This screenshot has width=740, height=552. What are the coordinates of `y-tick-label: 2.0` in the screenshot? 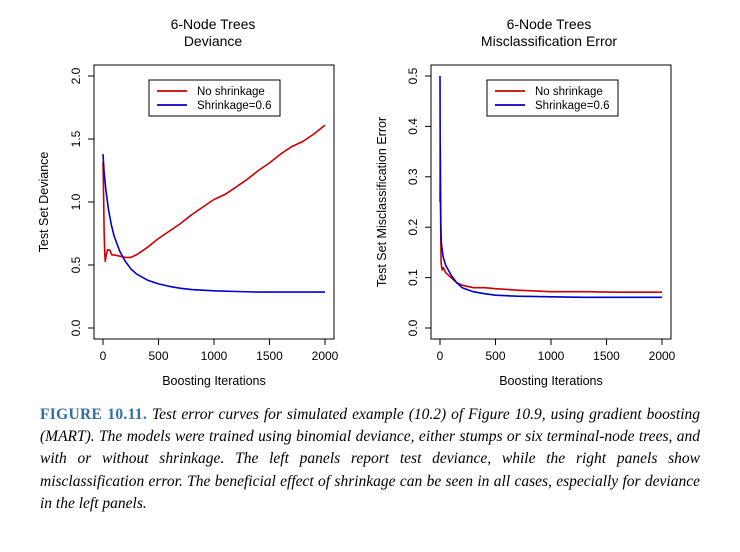 It's located at (76, 75).